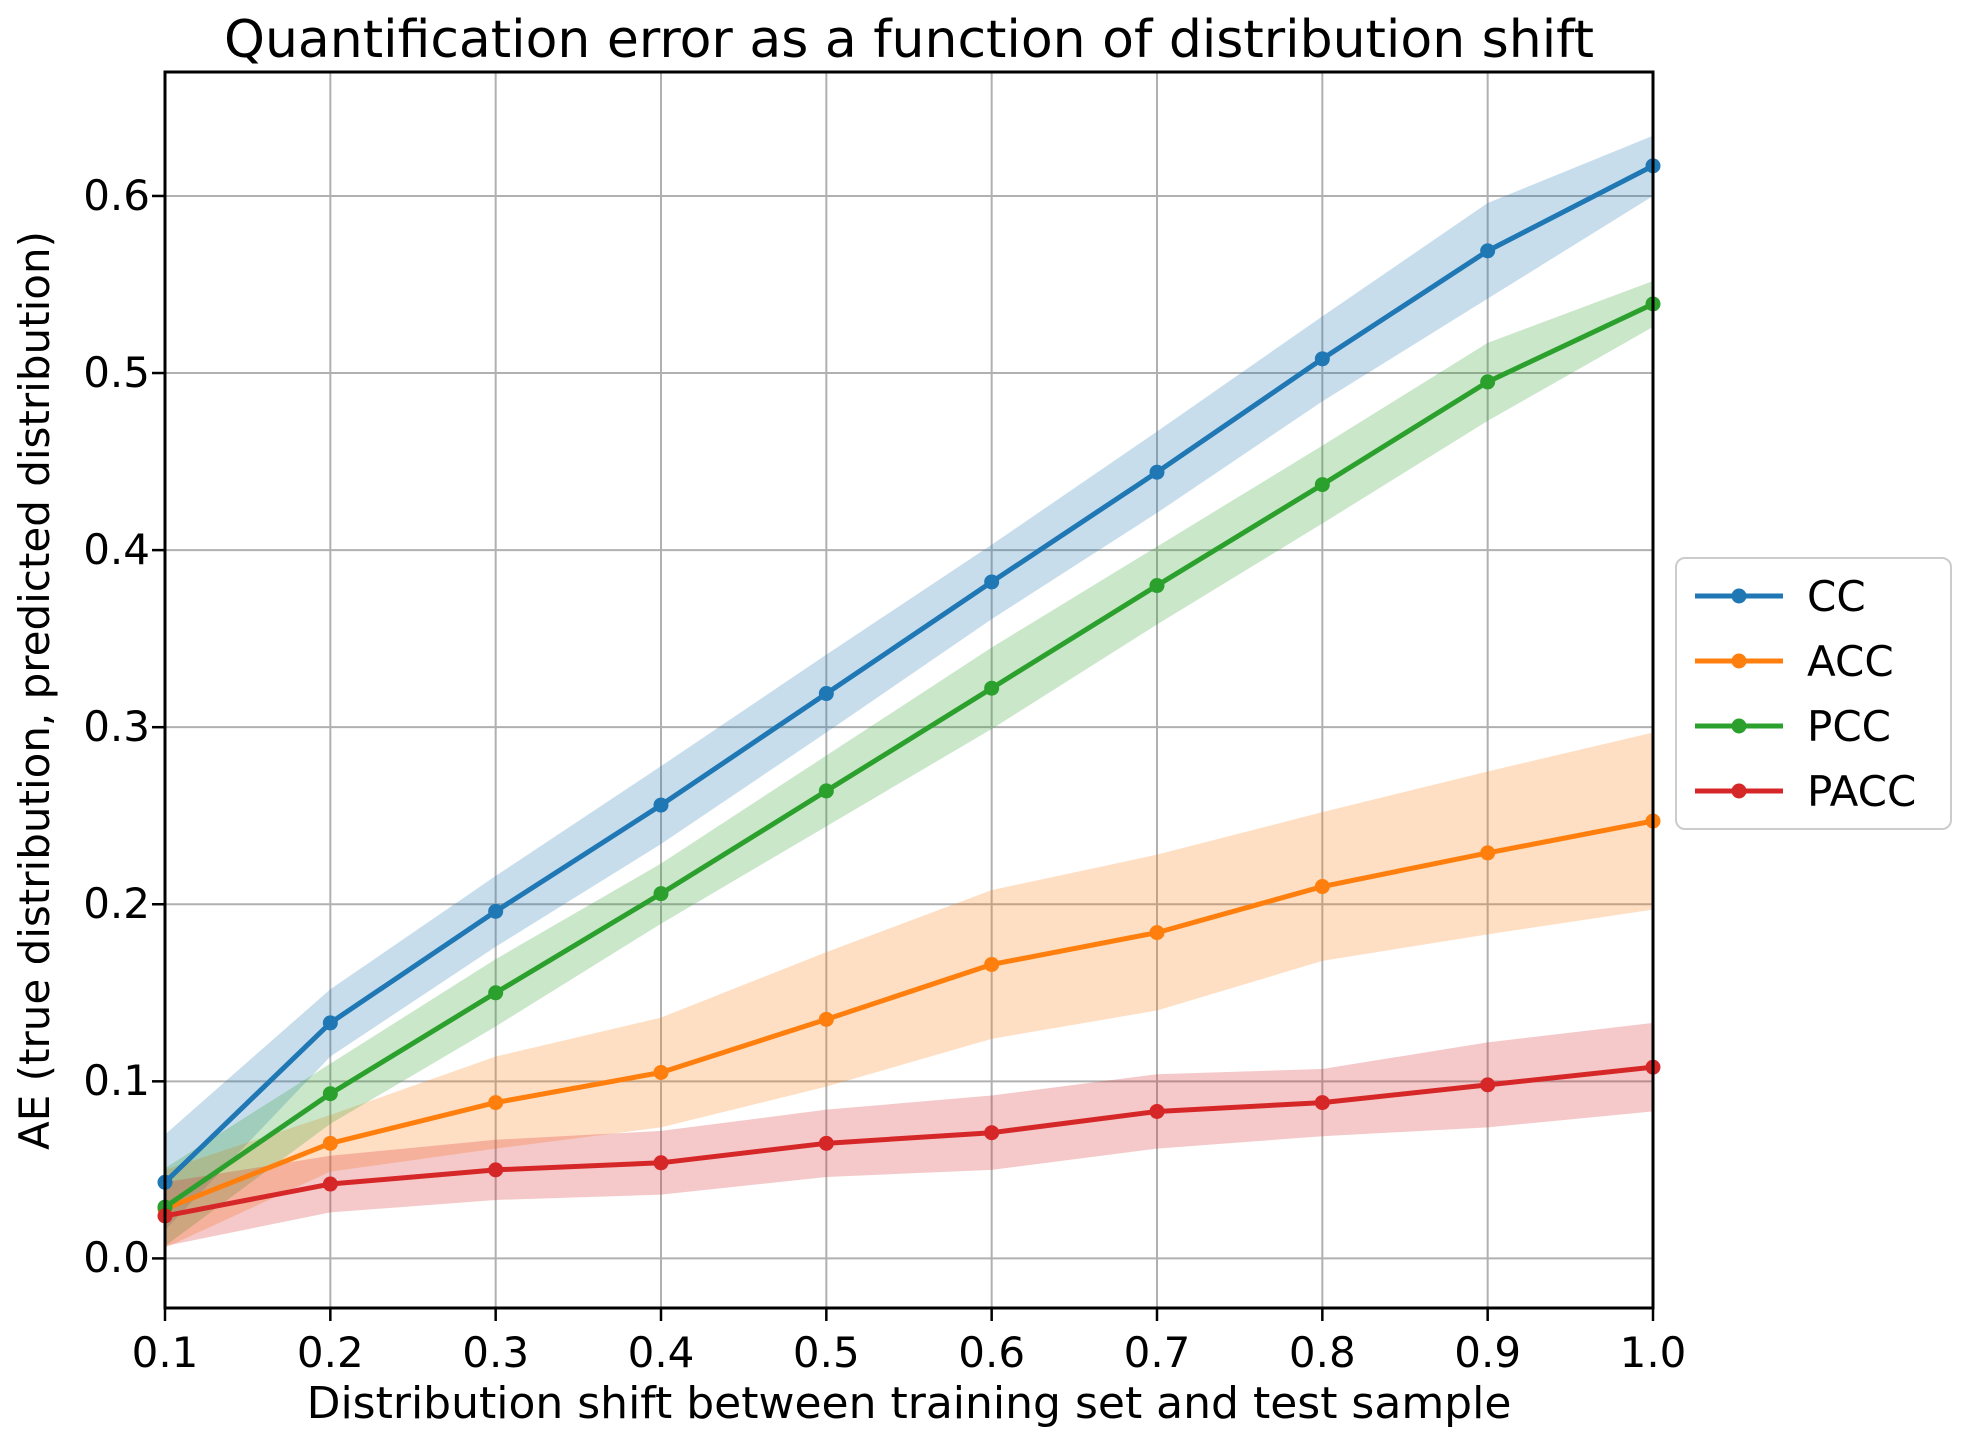 This screenshot has width=1969, height=1446. What do you see at coordinates (661, 1352) in the screenshot?
I see `x-tick-label: 0.4` at bounding box center [661, 1352].